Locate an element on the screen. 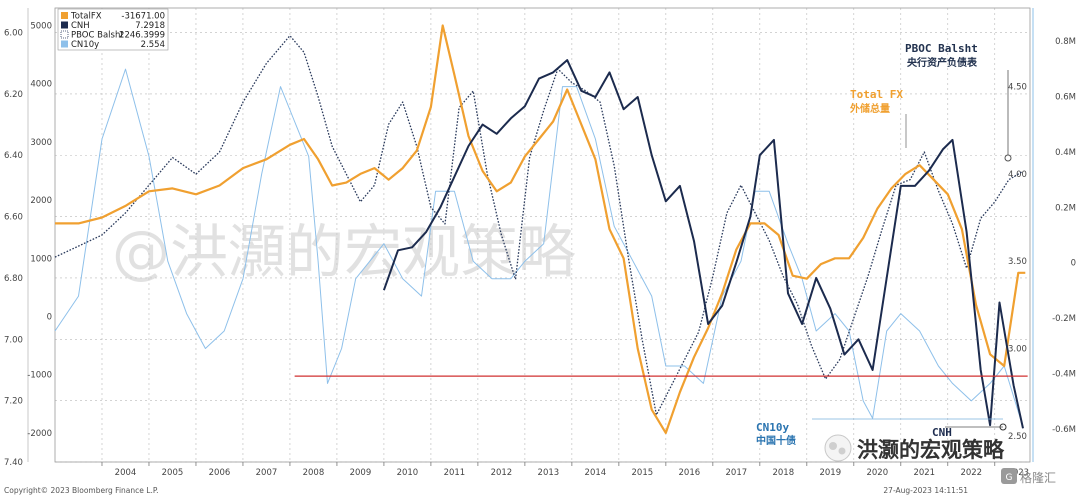 The width and height of the screenshot is (1080, 496). x-tick-label: 2023 is located at coordinates (1018, 473).